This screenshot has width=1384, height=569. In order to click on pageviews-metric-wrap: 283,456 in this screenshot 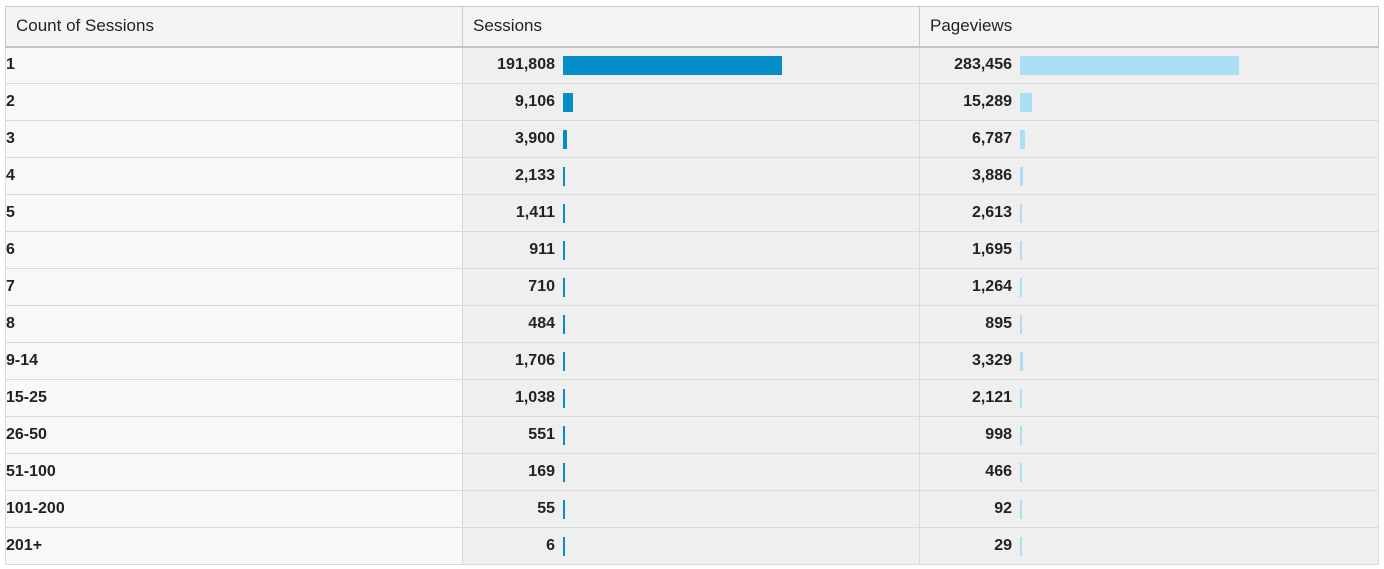, I will do `click(1149, 66)`.